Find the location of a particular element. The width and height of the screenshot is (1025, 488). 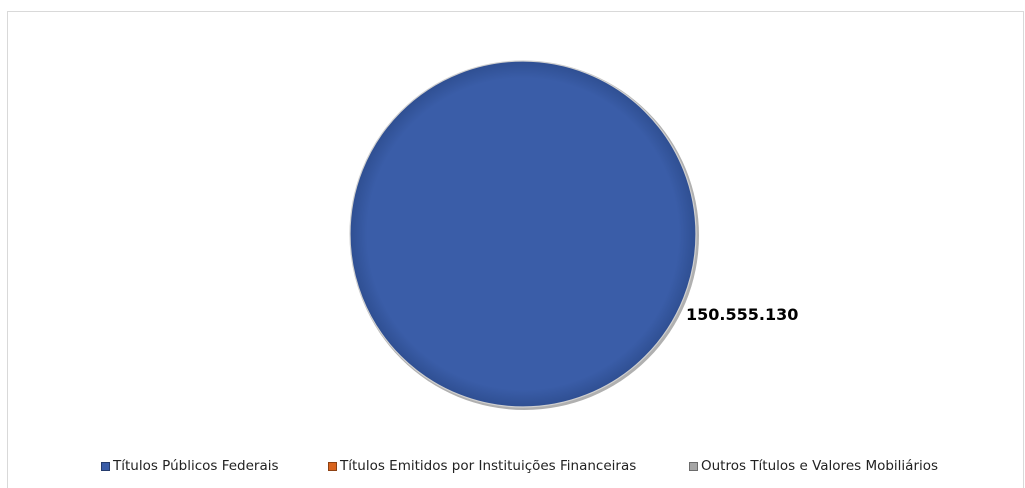

legend-item-2: Outros Títulos e Valores Mobiliários is located at coordinates (813, 466).